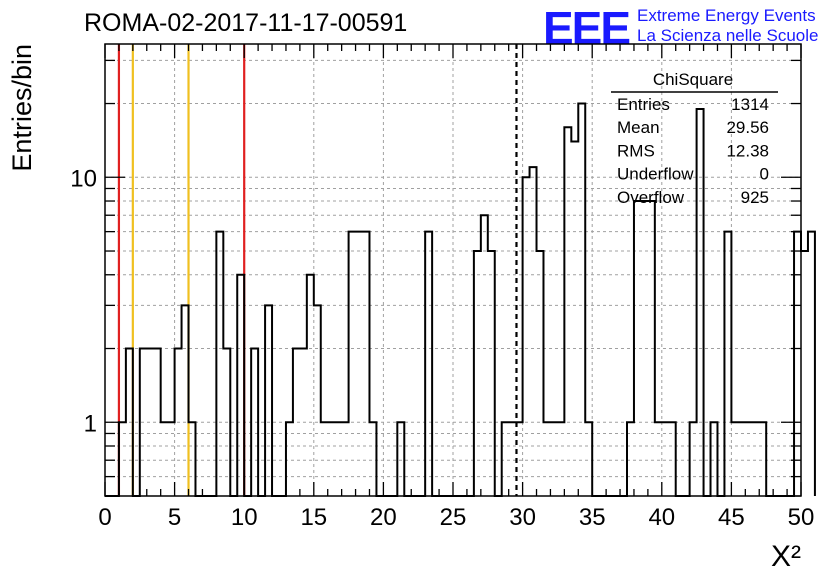 The height and width of the screenshot is (572, 836). I want to click on logo-line-2: La Scienza nelle Scuole, so click(728, 35).